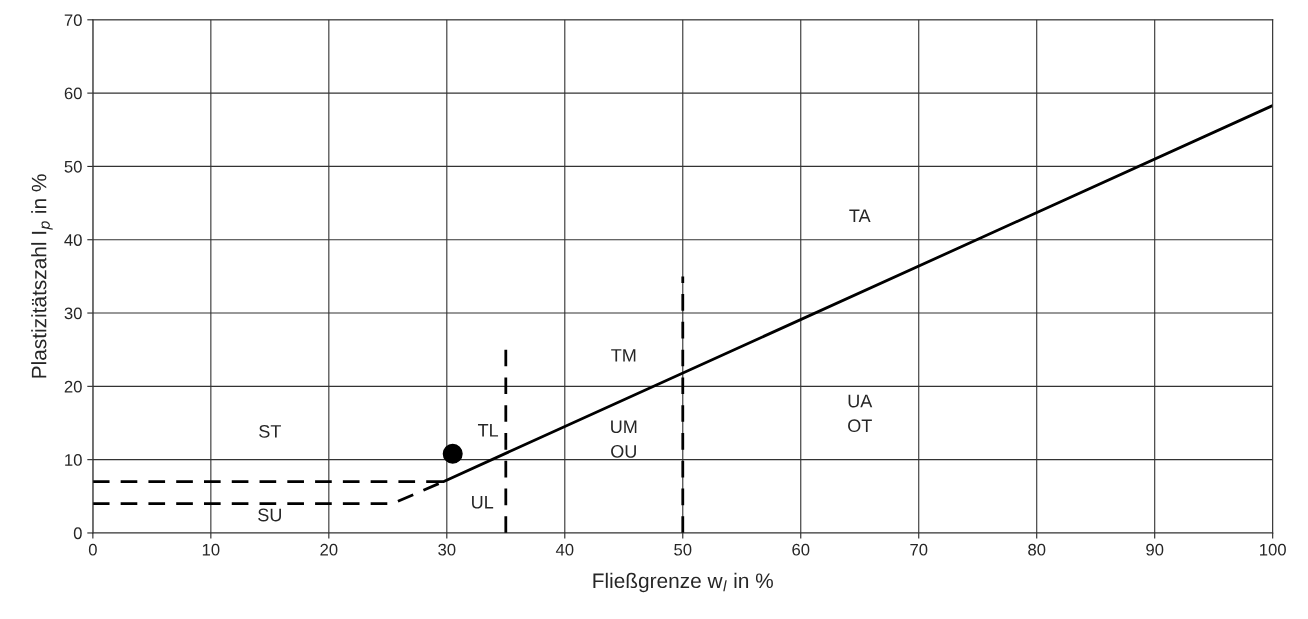 The width and height of the screenshot is (1308, 619). What do you see at coordinates (329, 549) in the screenshot?
I see `x-tick-label: 20` at bounding box center [329, 549].